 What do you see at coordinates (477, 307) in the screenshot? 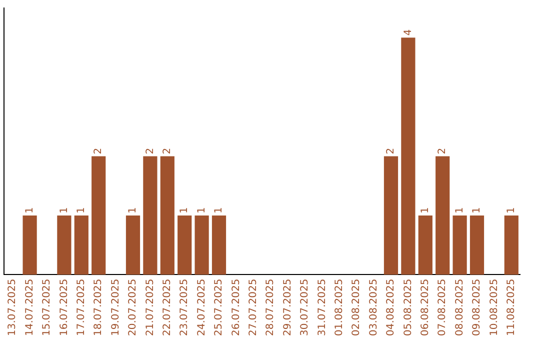
I see `x-tick-label: 09.08.2025` at bounding box center [477, 307].